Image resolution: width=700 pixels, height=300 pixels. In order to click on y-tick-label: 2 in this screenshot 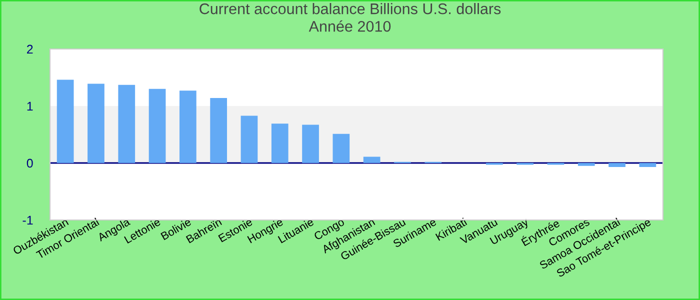, I will do `click(30, 49)`.